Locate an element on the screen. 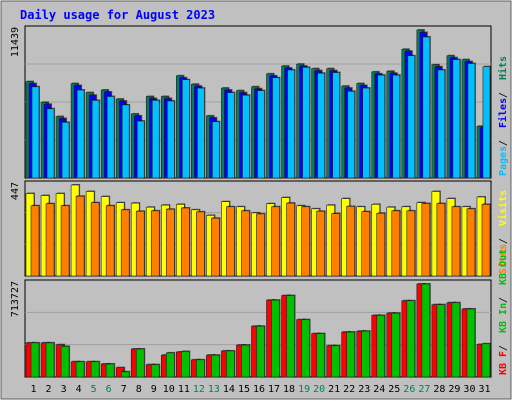 This screenshot has width=512, height=404. x-tick-label: 3 is located at coordinates (64, 389).